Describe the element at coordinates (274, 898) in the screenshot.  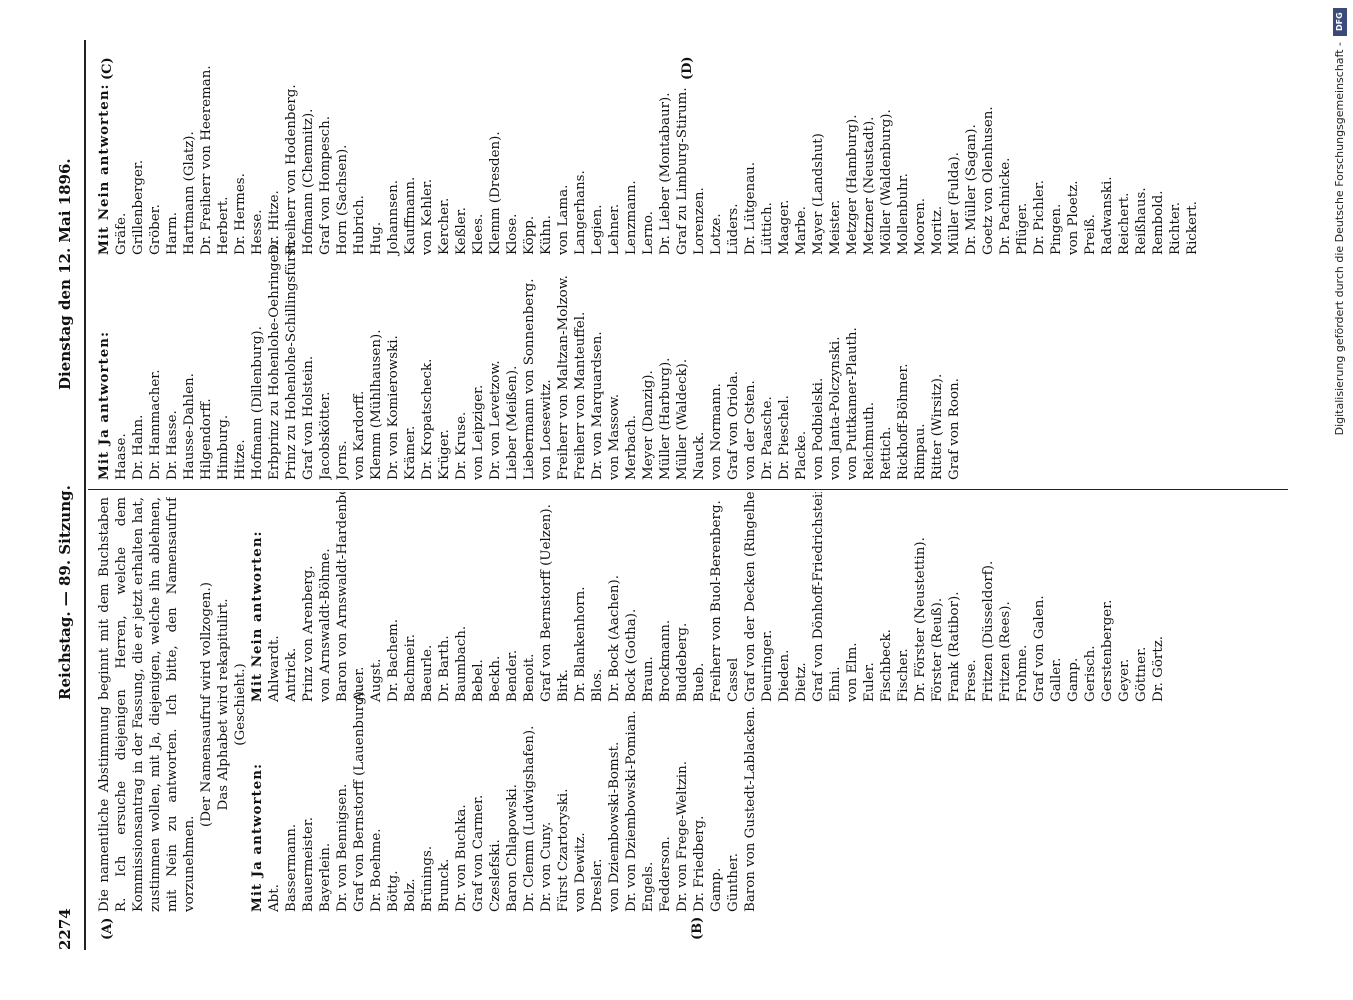
I see `member-name: Abt.` at that location.